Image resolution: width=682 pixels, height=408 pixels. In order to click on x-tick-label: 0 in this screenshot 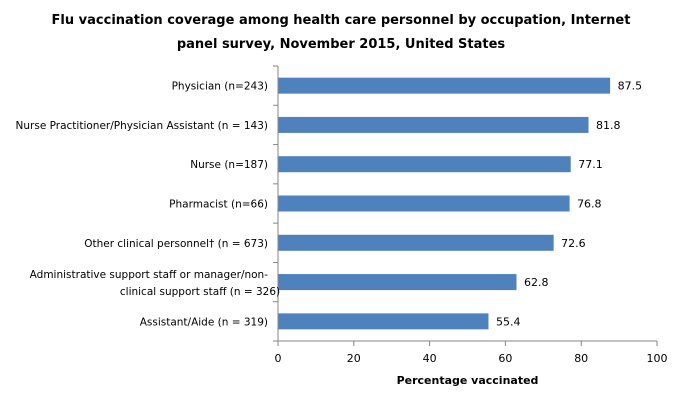, I will do `click(278, 358)`.